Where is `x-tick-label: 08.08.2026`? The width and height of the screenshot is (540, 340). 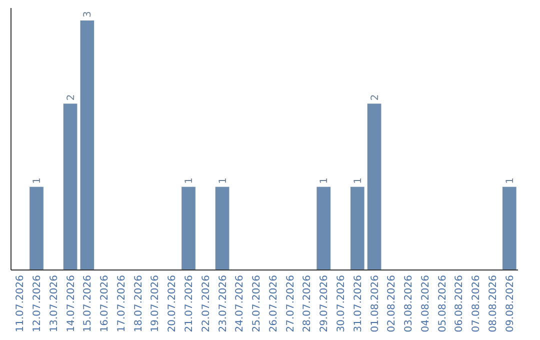 x-tick-label: 08.08.2026 is located at coordinates (493, 303).